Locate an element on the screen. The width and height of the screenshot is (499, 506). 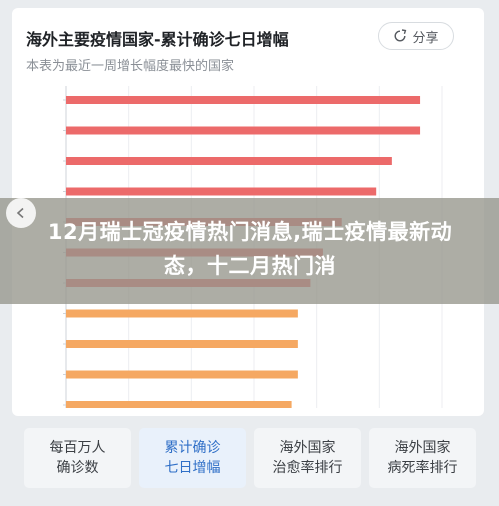
share-button: 分享 is located at coordinates (416, 36).